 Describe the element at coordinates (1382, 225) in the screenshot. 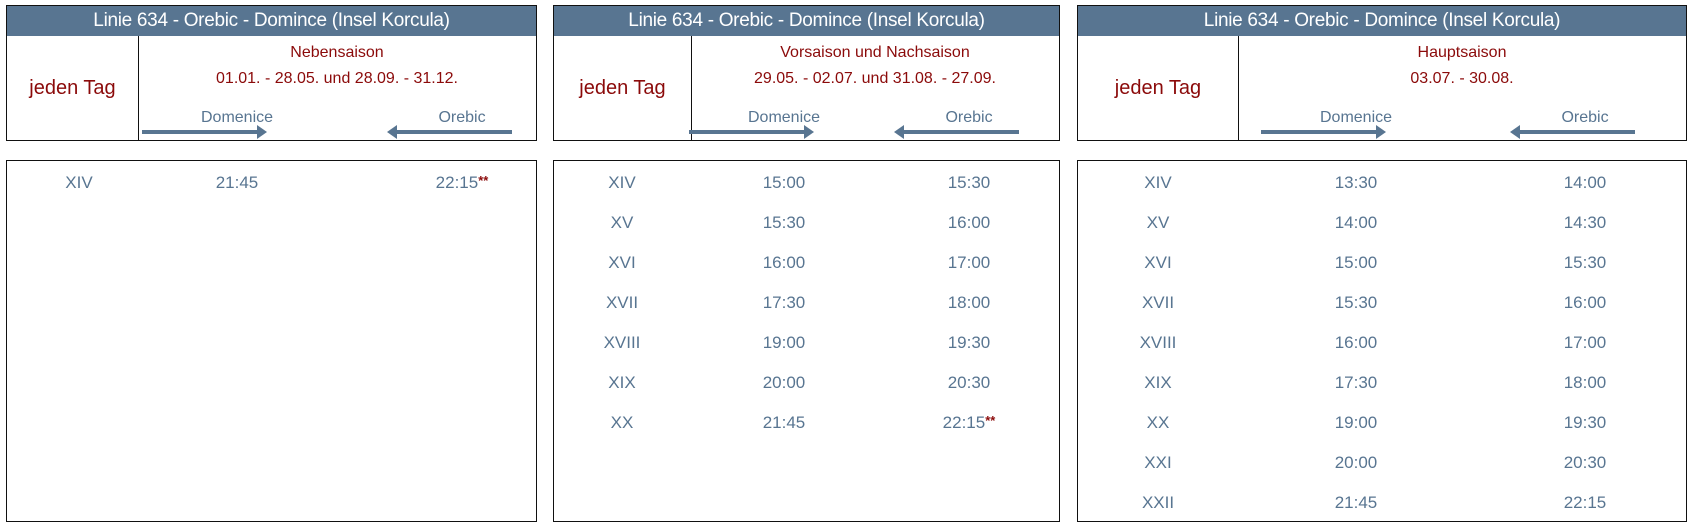

I see `table-row: XV 14:00 14:30` at that location.